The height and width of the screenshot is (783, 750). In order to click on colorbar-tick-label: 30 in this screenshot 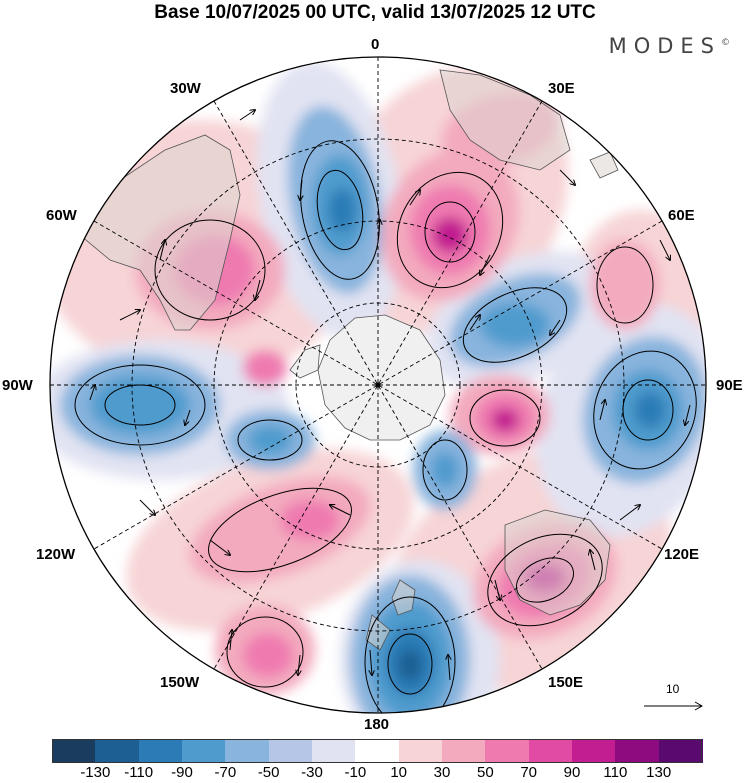, I will do `click(442, 772)`.